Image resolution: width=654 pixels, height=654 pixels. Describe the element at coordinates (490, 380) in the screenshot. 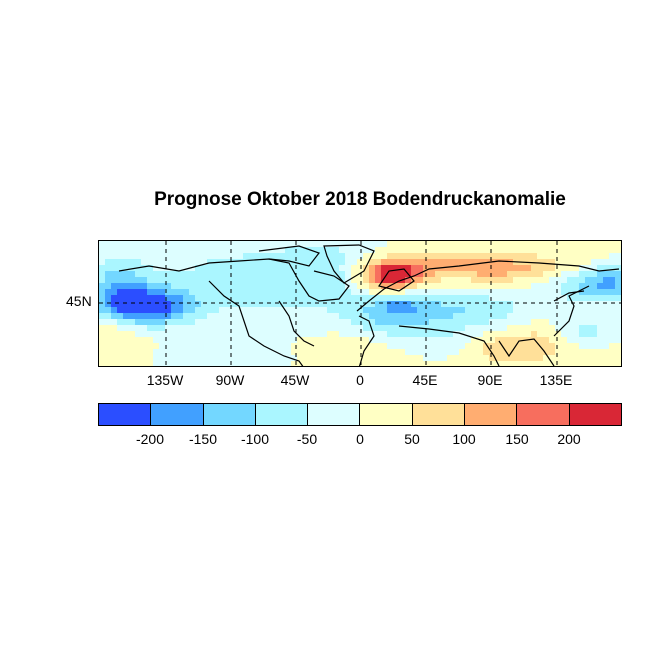

I see `lon-label: 90E` at that location.